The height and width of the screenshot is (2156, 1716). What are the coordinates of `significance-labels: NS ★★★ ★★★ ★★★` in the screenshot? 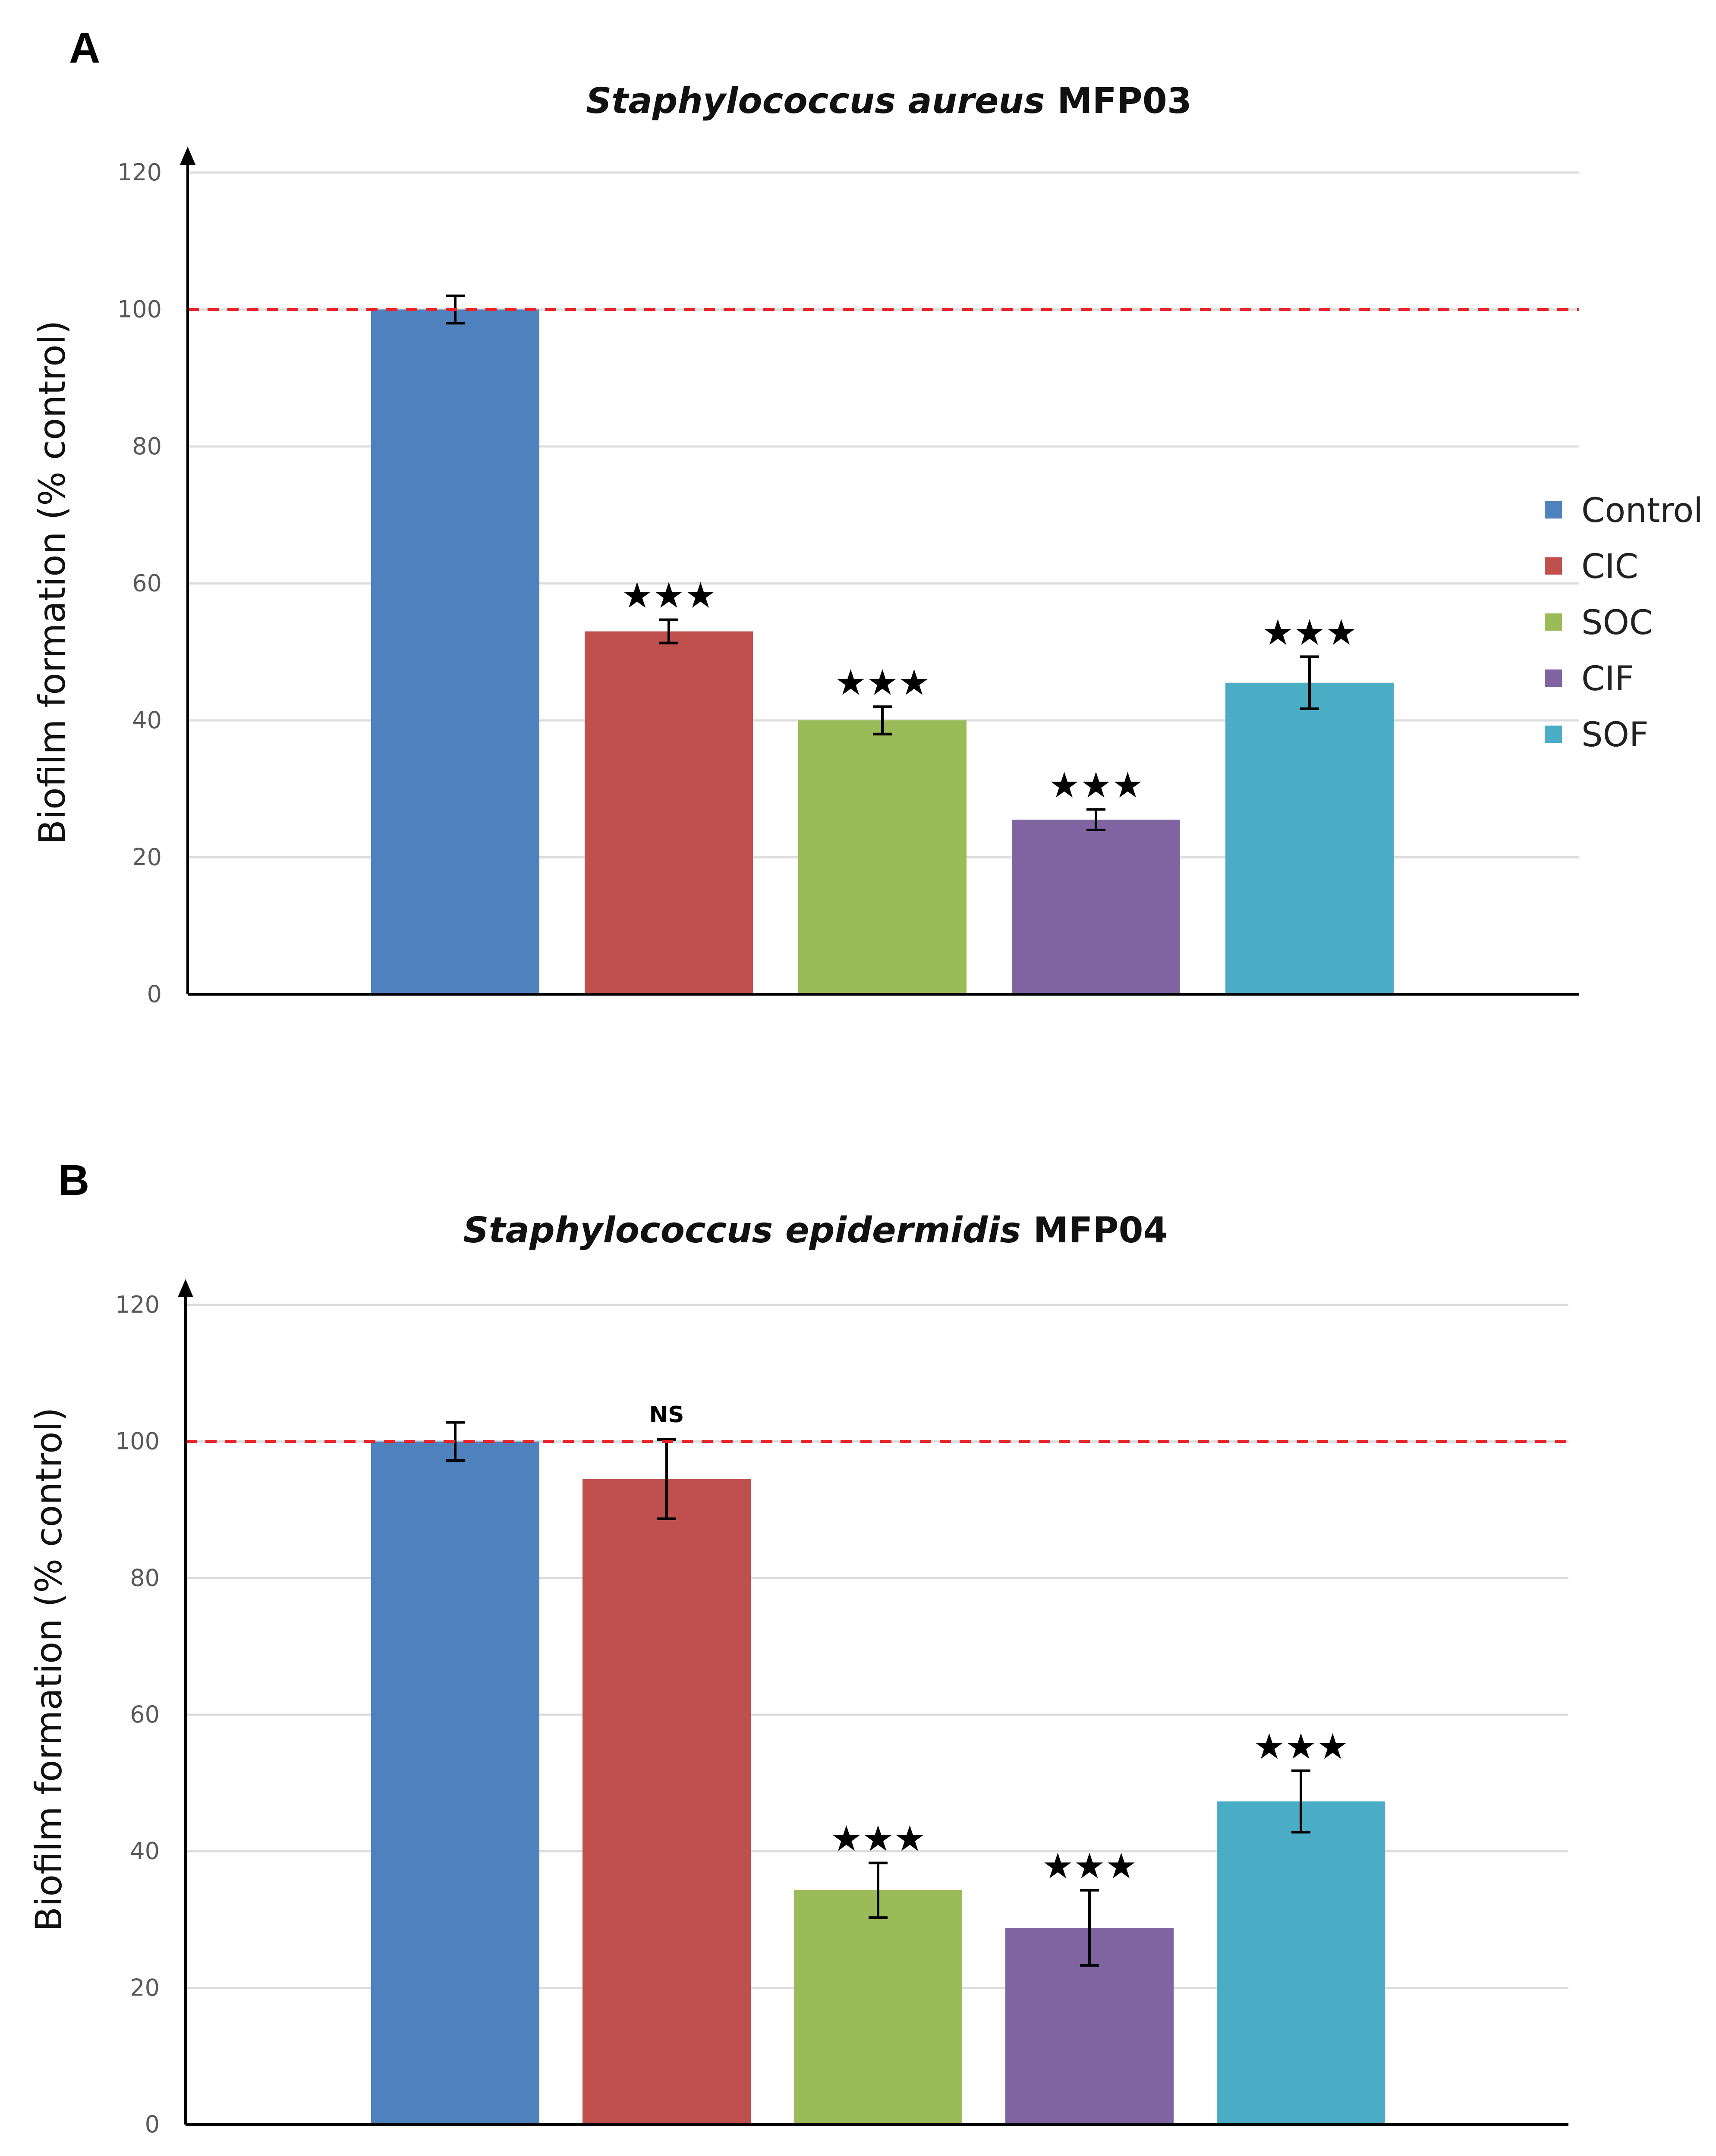 It's located at (999, 1645).